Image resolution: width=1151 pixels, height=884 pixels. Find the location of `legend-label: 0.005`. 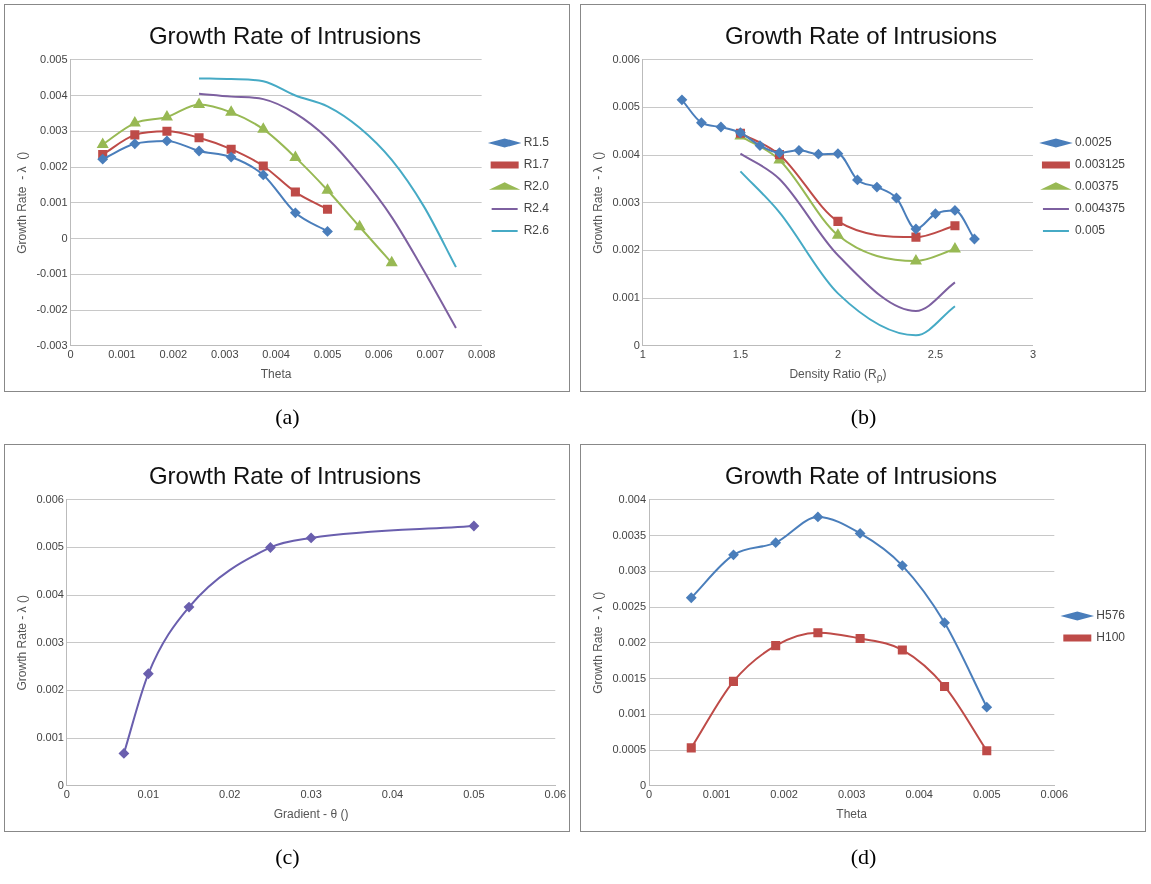

legend-label: 0.005 is located at coordinates (1090, 230).